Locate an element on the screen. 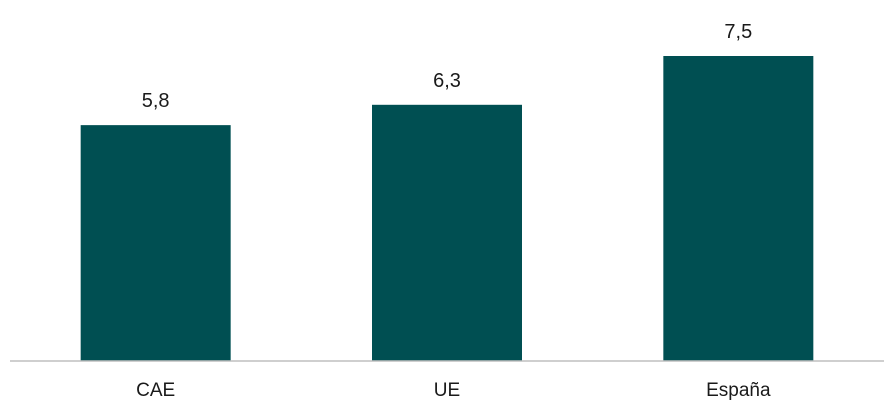 This screenshot has width=894, height=405. category-label-españa: España is located at coordinates (738, 390).